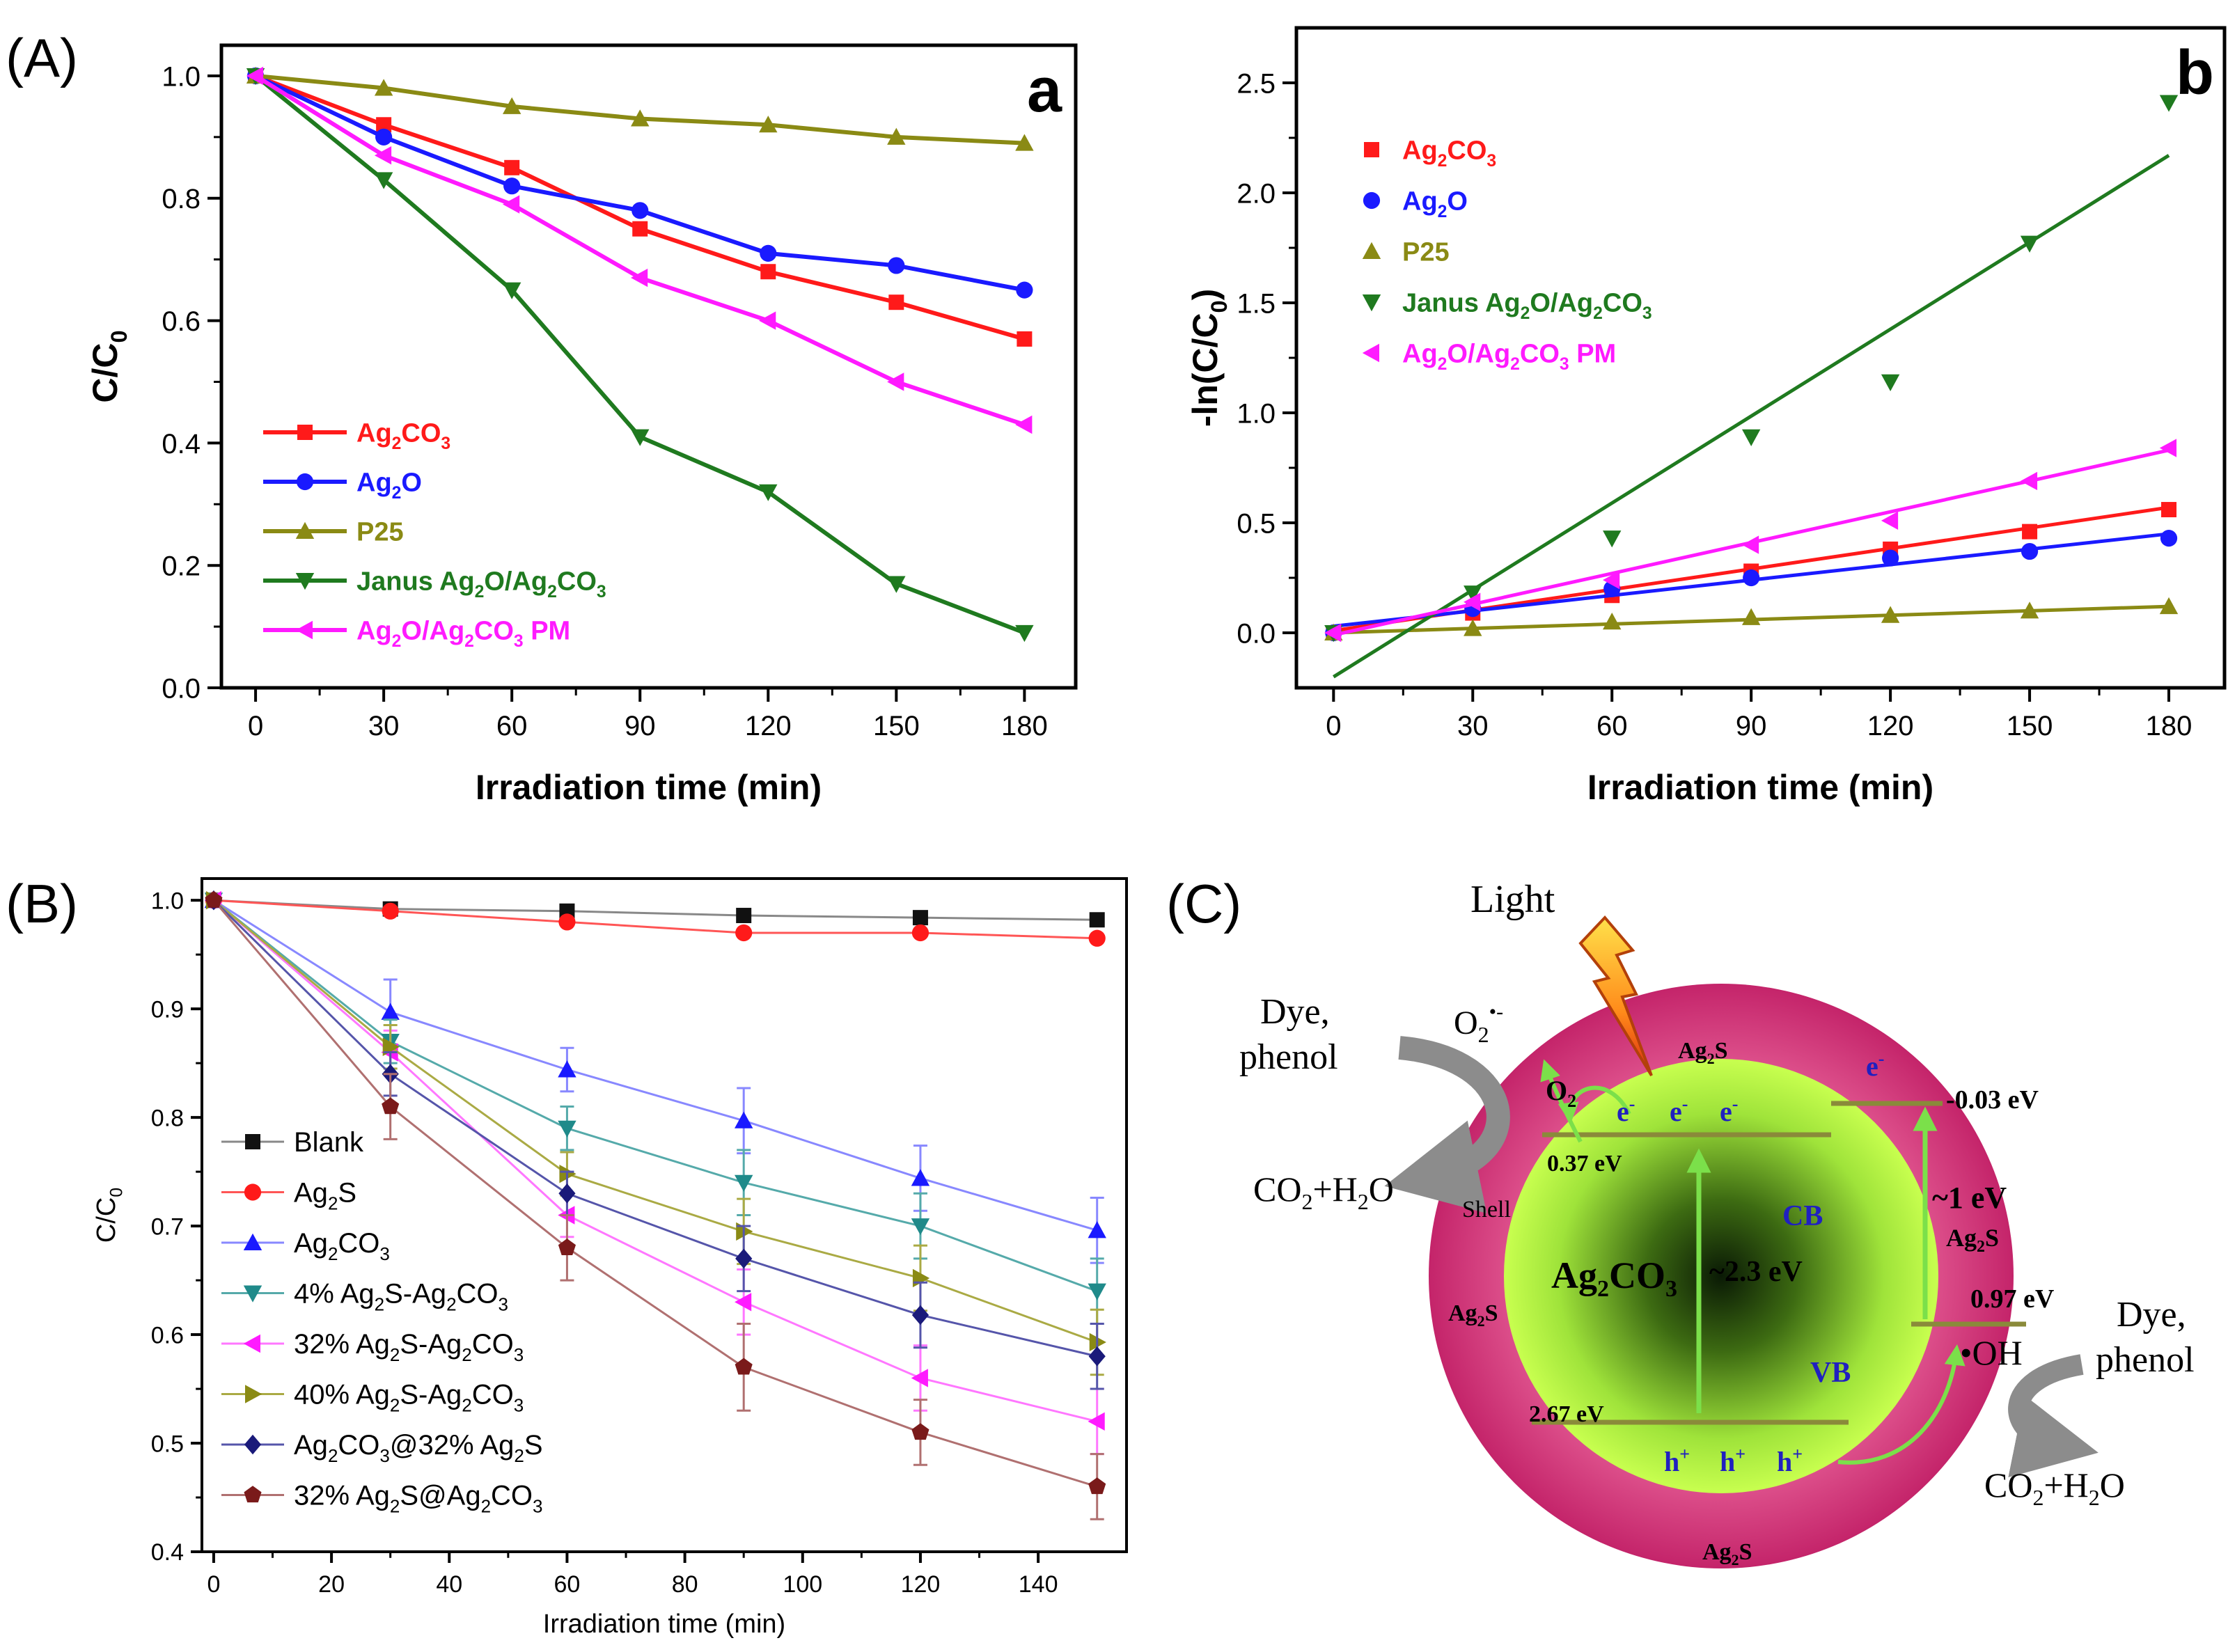 This screenshot has height=1652, width=2228. I want to click on legend-label: Ag2CO3@32% Ag2S, so click(418, 1448).